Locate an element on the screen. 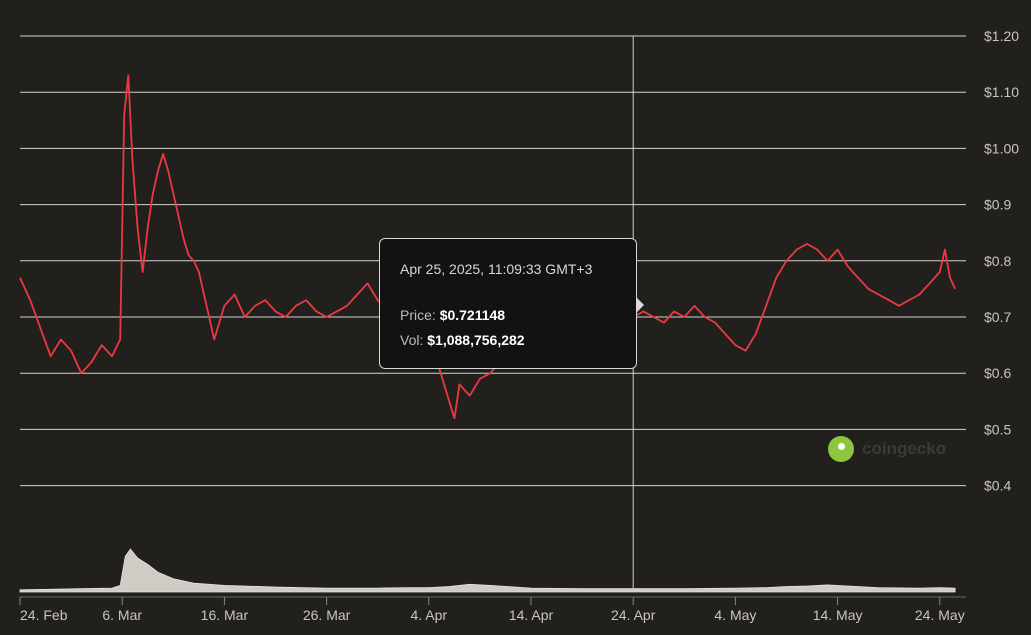 The width and height of the screenshot is (1031, 635). tooltip-volume-row: Vol: $1,088,756,282 is located at coordinates (462, 340).